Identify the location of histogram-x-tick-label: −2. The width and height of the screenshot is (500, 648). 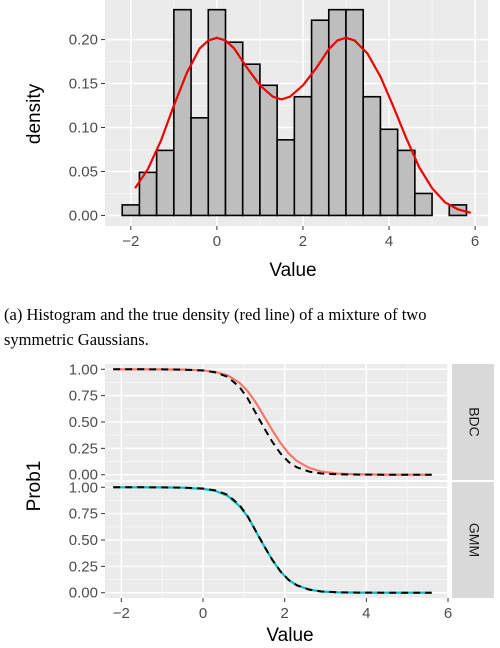
(130, 241).